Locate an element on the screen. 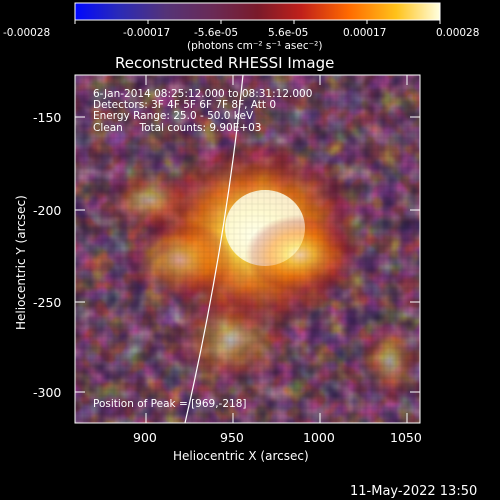  footer-timestamp: 11-May-2022 13:50 is located at coordinates (413, 491).